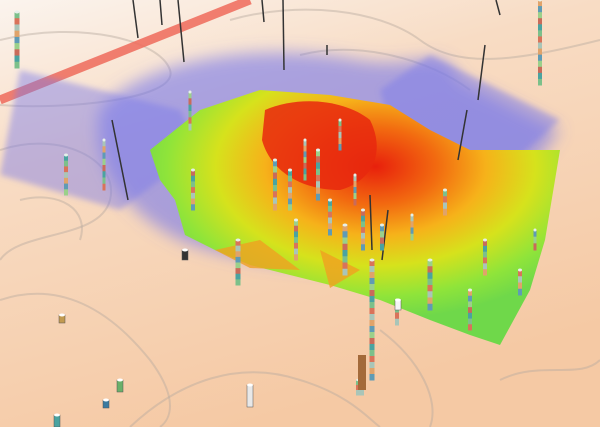  Describe the element at coordinates (319, 145) in the screenshot. I see `high-grade-core` at that location.